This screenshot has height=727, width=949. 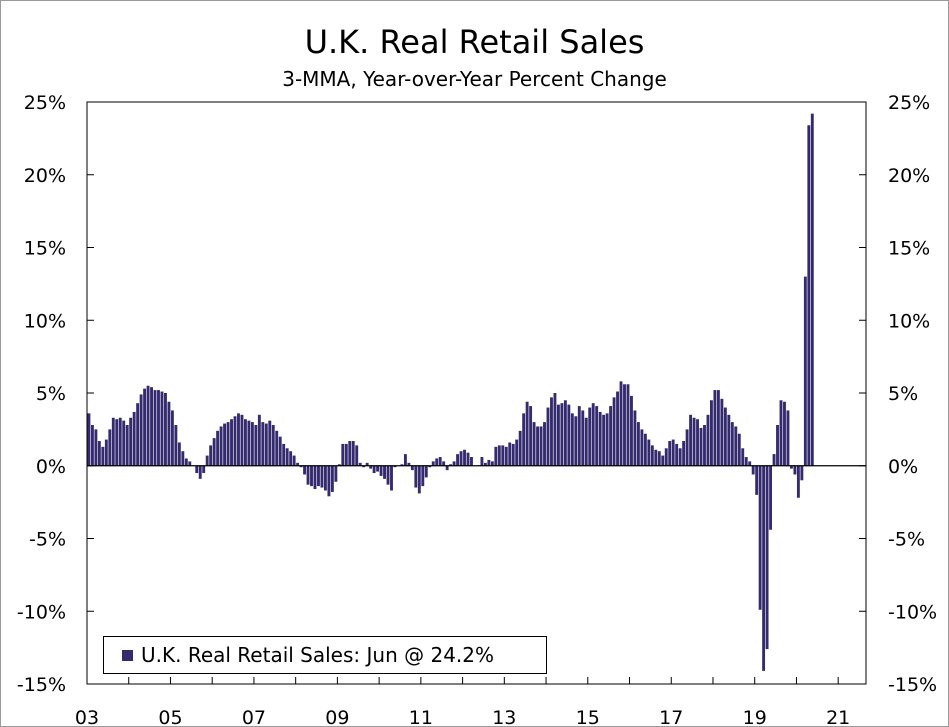 What do you see at coordinates (909, 249) in the screenshot?
I see `y-tick-label-right: 15%` at bounding box center [909, 249].